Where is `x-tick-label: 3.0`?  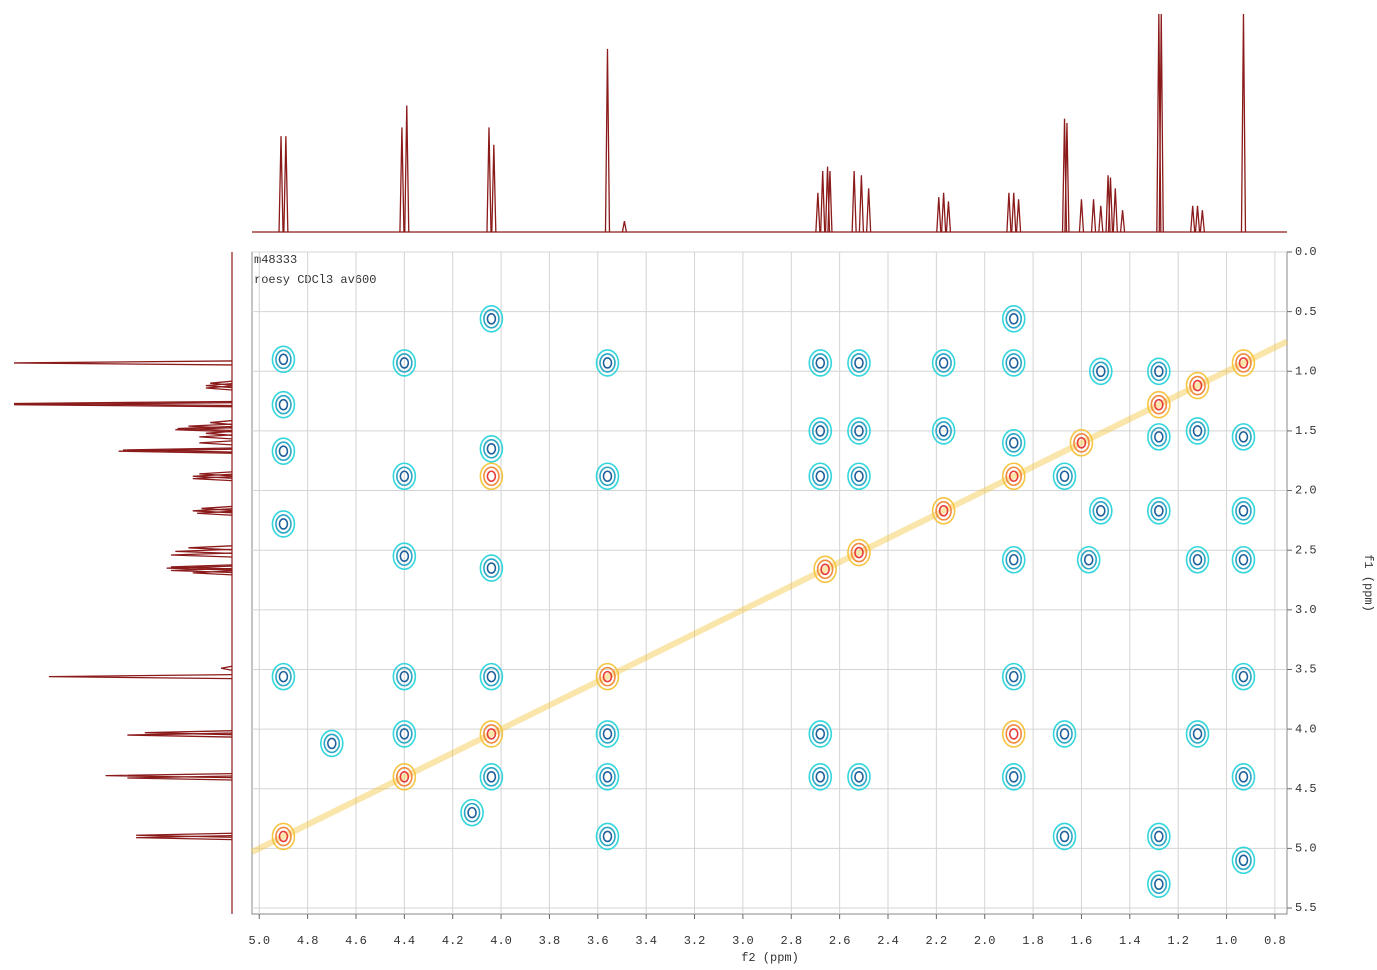 x-tick-label: 3.0 is located at coordinates (743, 941).